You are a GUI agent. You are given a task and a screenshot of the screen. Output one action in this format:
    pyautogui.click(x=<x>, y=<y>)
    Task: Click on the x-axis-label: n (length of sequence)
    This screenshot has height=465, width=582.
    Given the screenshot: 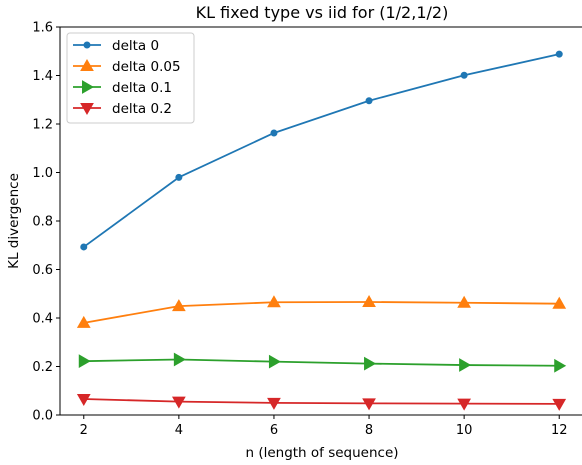 What is the action you would take?
    pyautogui.click(x=321, y=453)
    